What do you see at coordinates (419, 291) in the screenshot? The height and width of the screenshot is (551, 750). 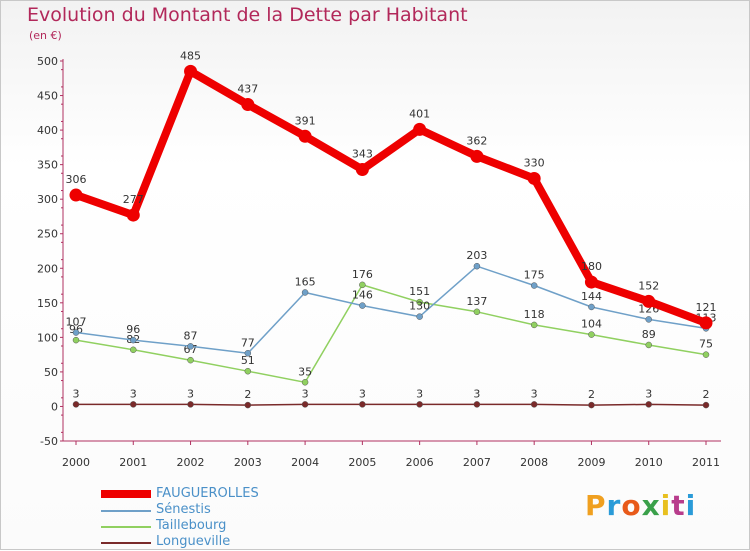 I see `data-label: 151` at bounding box center [419, 291].